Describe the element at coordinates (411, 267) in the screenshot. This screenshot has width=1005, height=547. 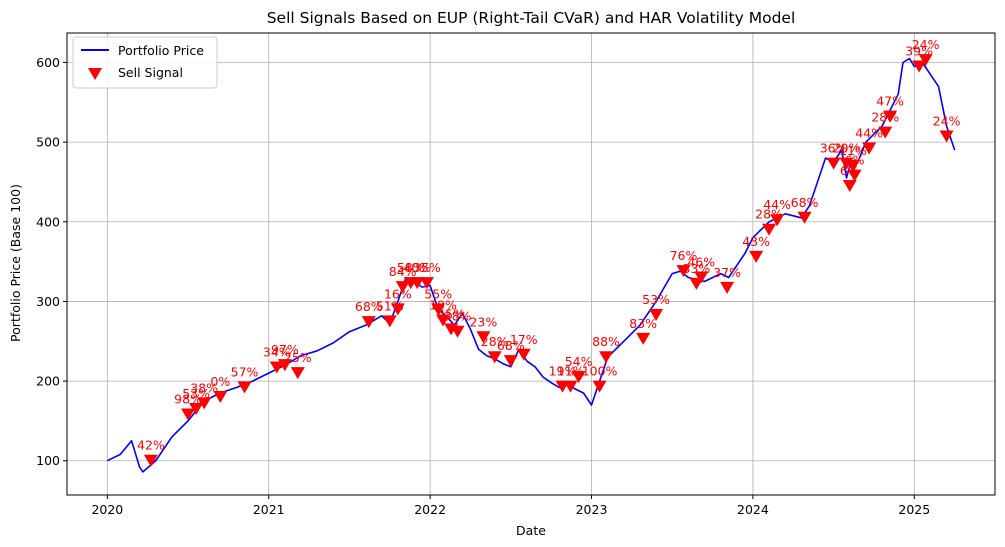
I see `sell-signal-label: 58%` at that location.